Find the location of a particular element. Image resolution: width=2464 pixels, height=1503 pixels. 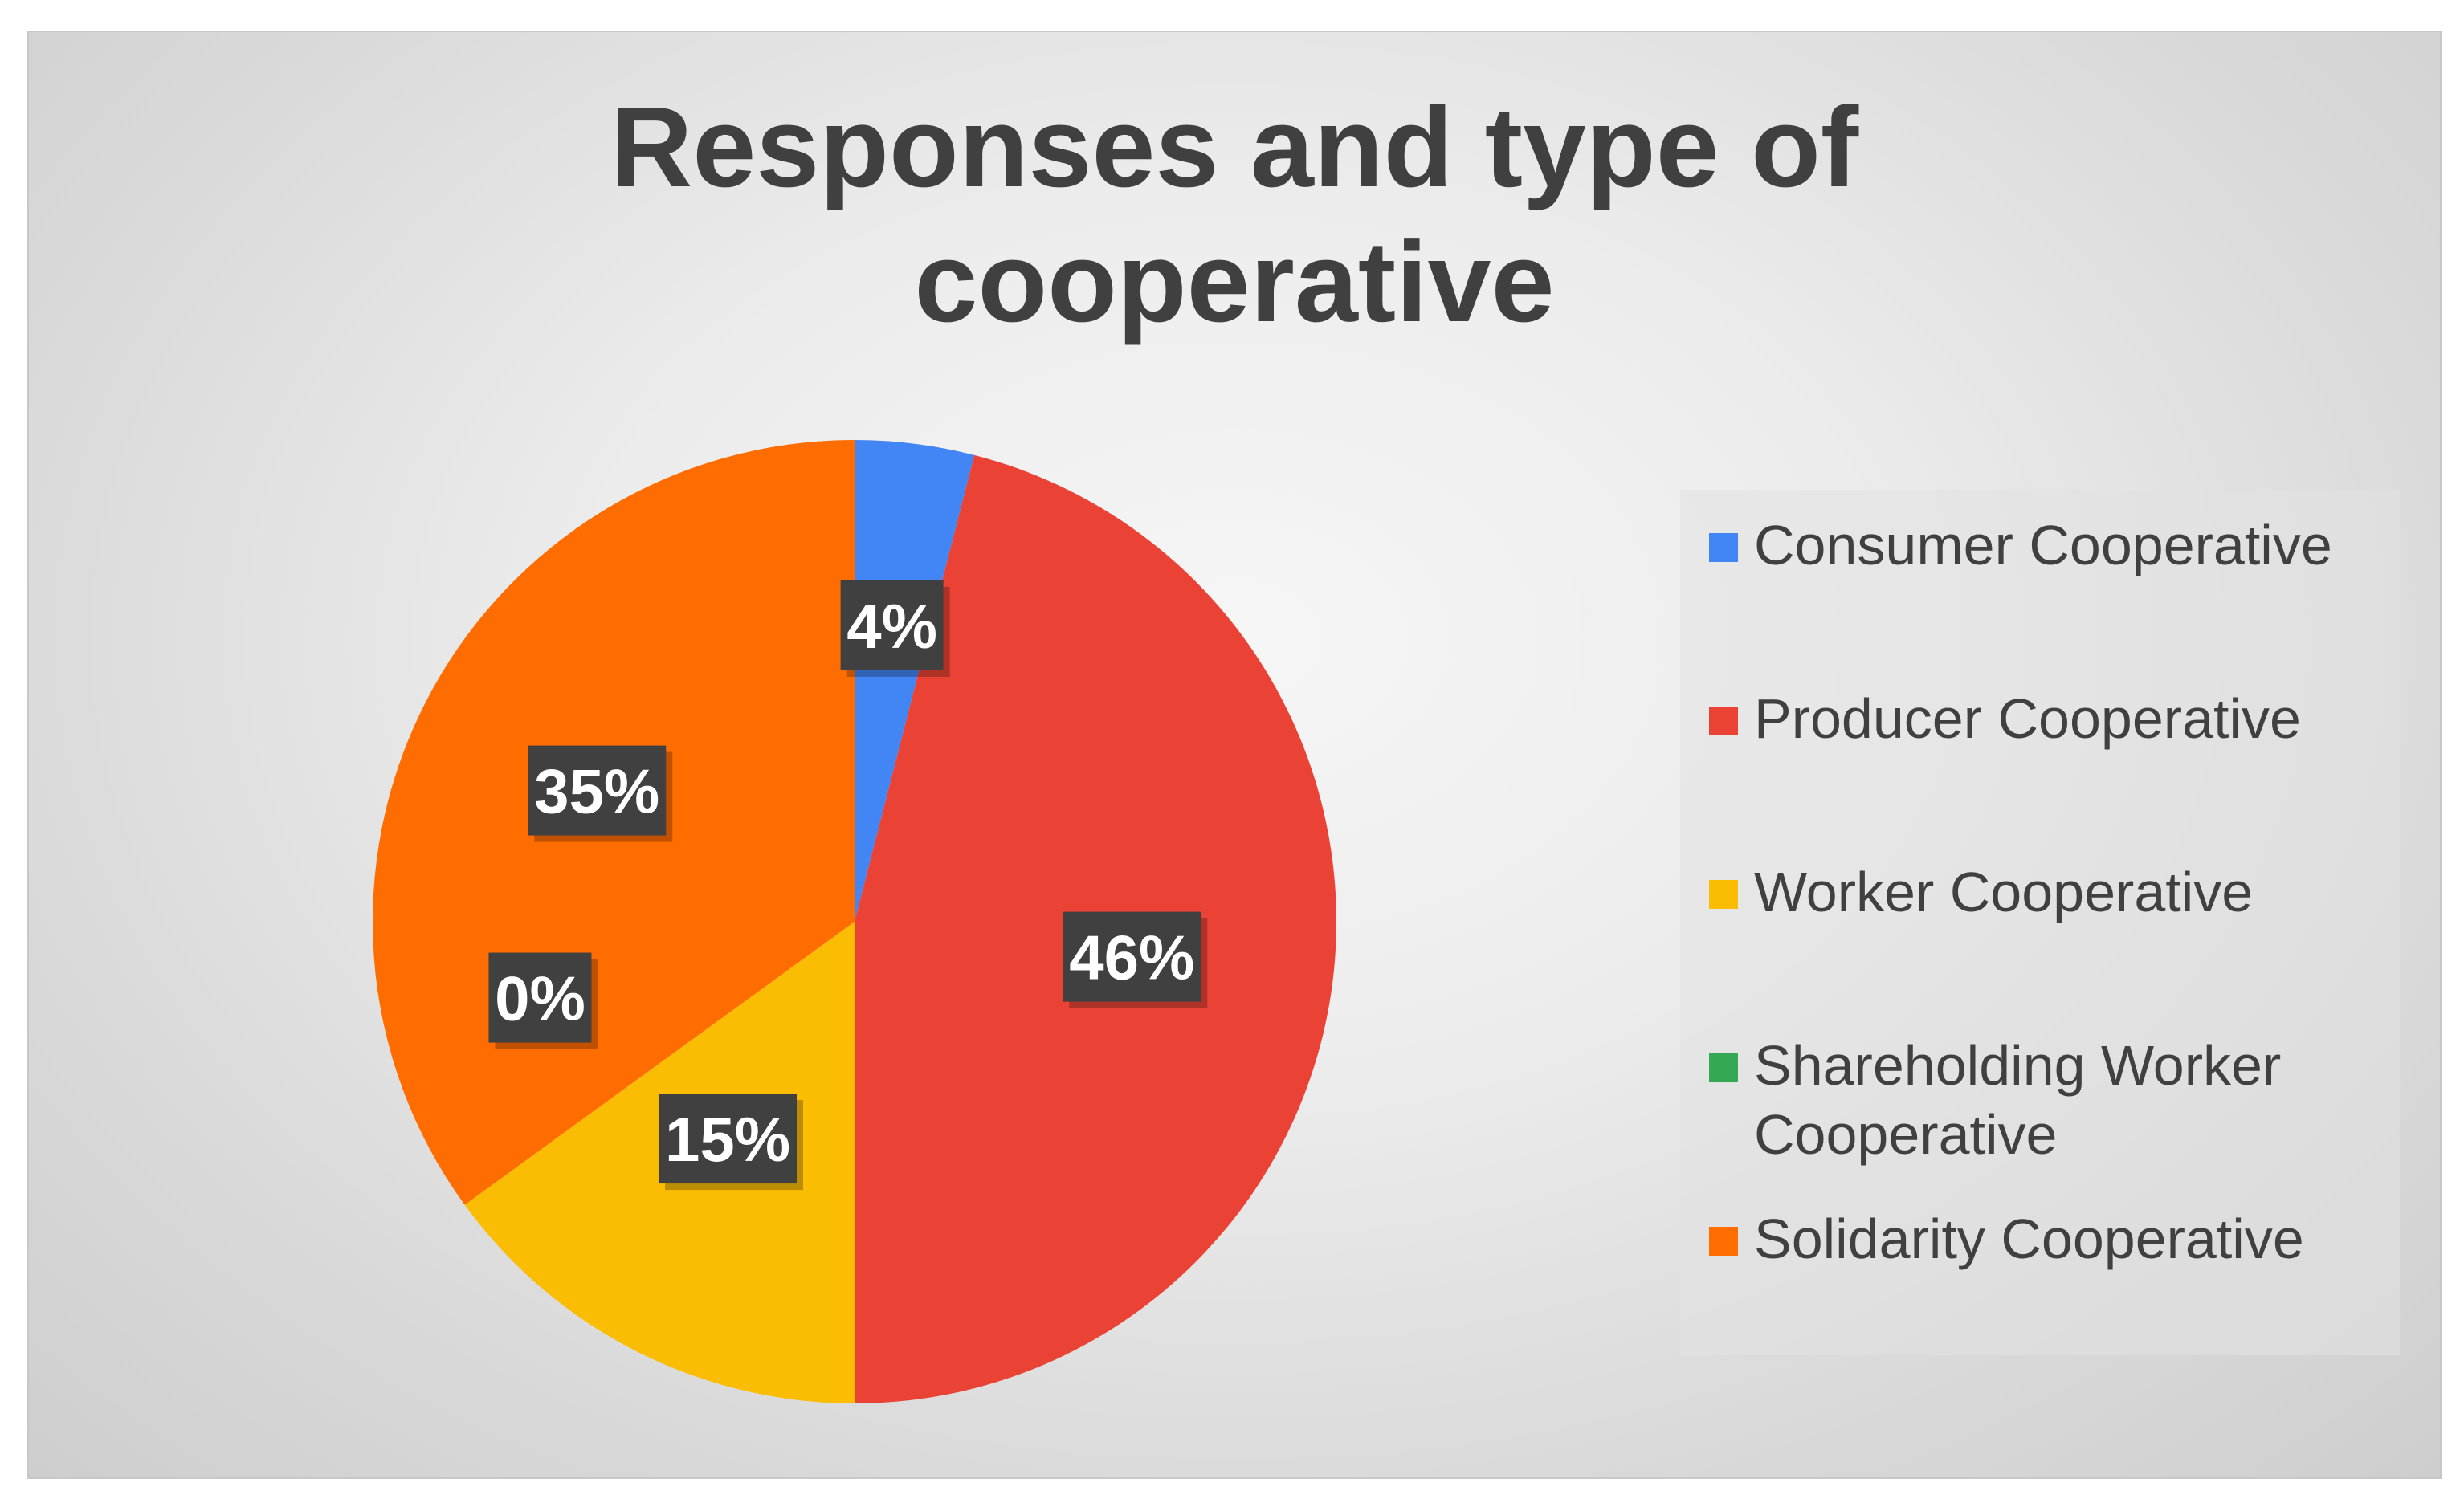

legend-swatch-shareholding-worker is located at coordinates (1723, 1068).